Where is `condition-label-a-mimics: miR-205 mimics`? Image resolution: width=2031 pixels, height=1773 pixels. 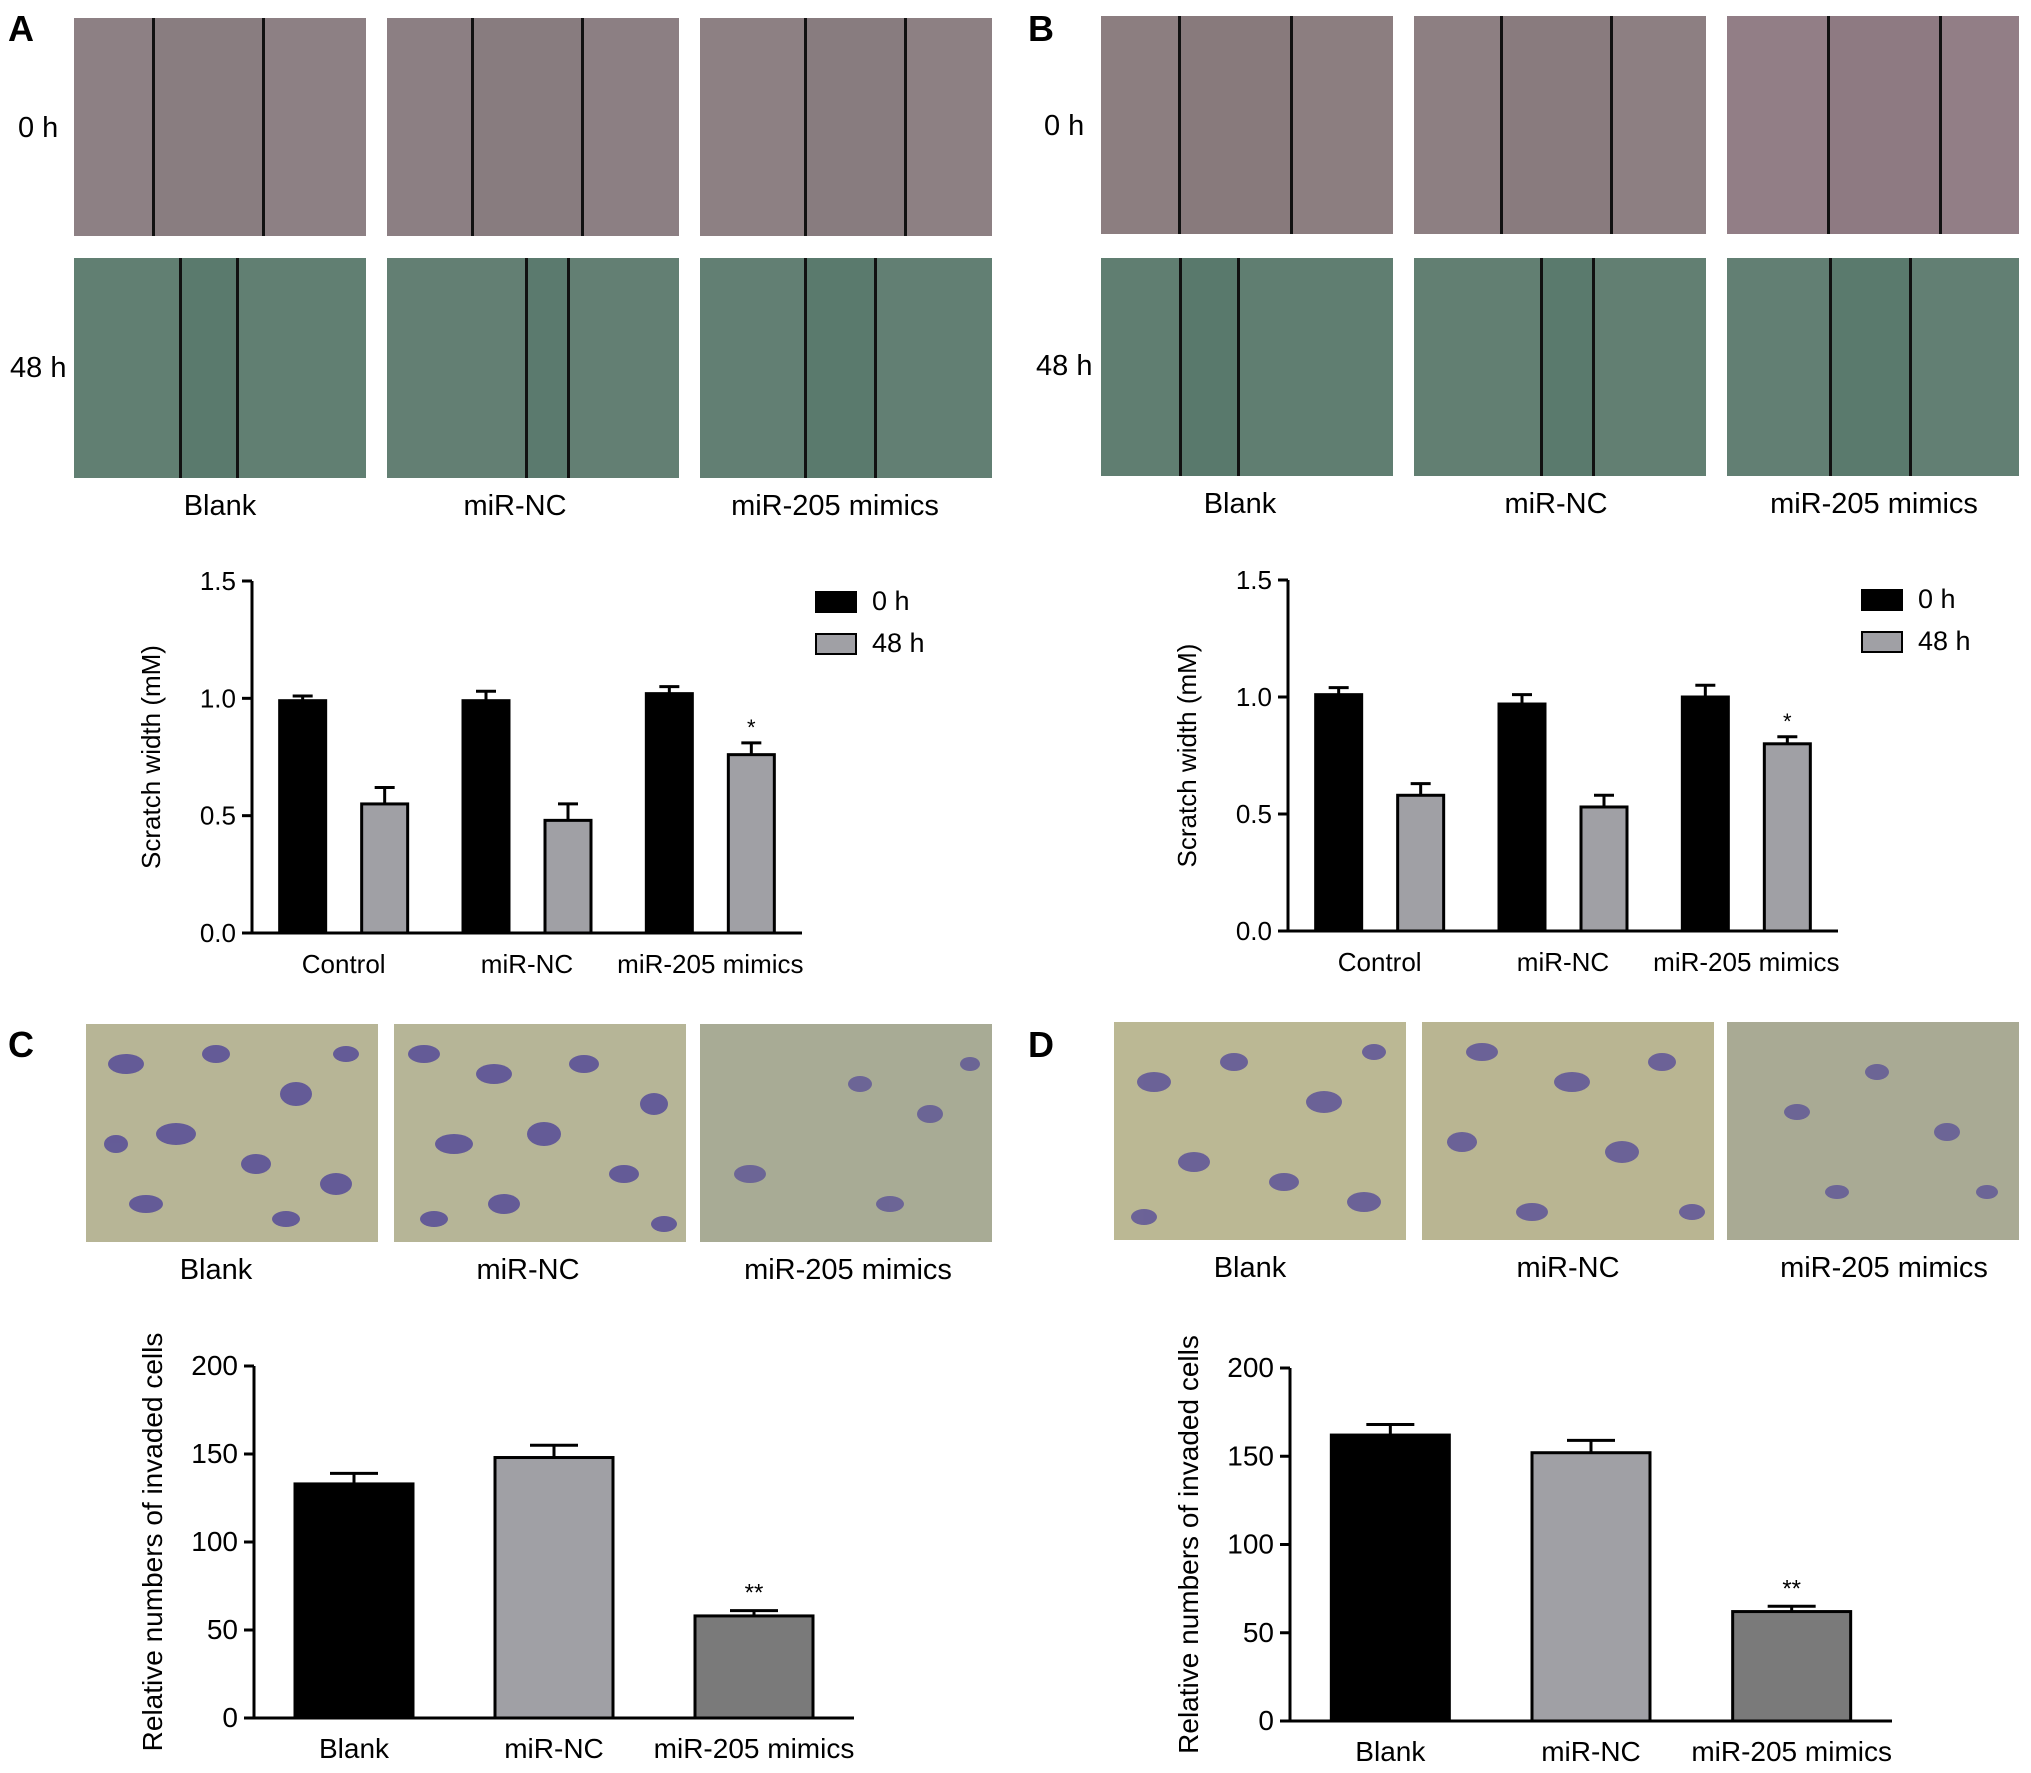
condition-label-a-mimics: miR-205 mimics is located at coordinates (835, 506).